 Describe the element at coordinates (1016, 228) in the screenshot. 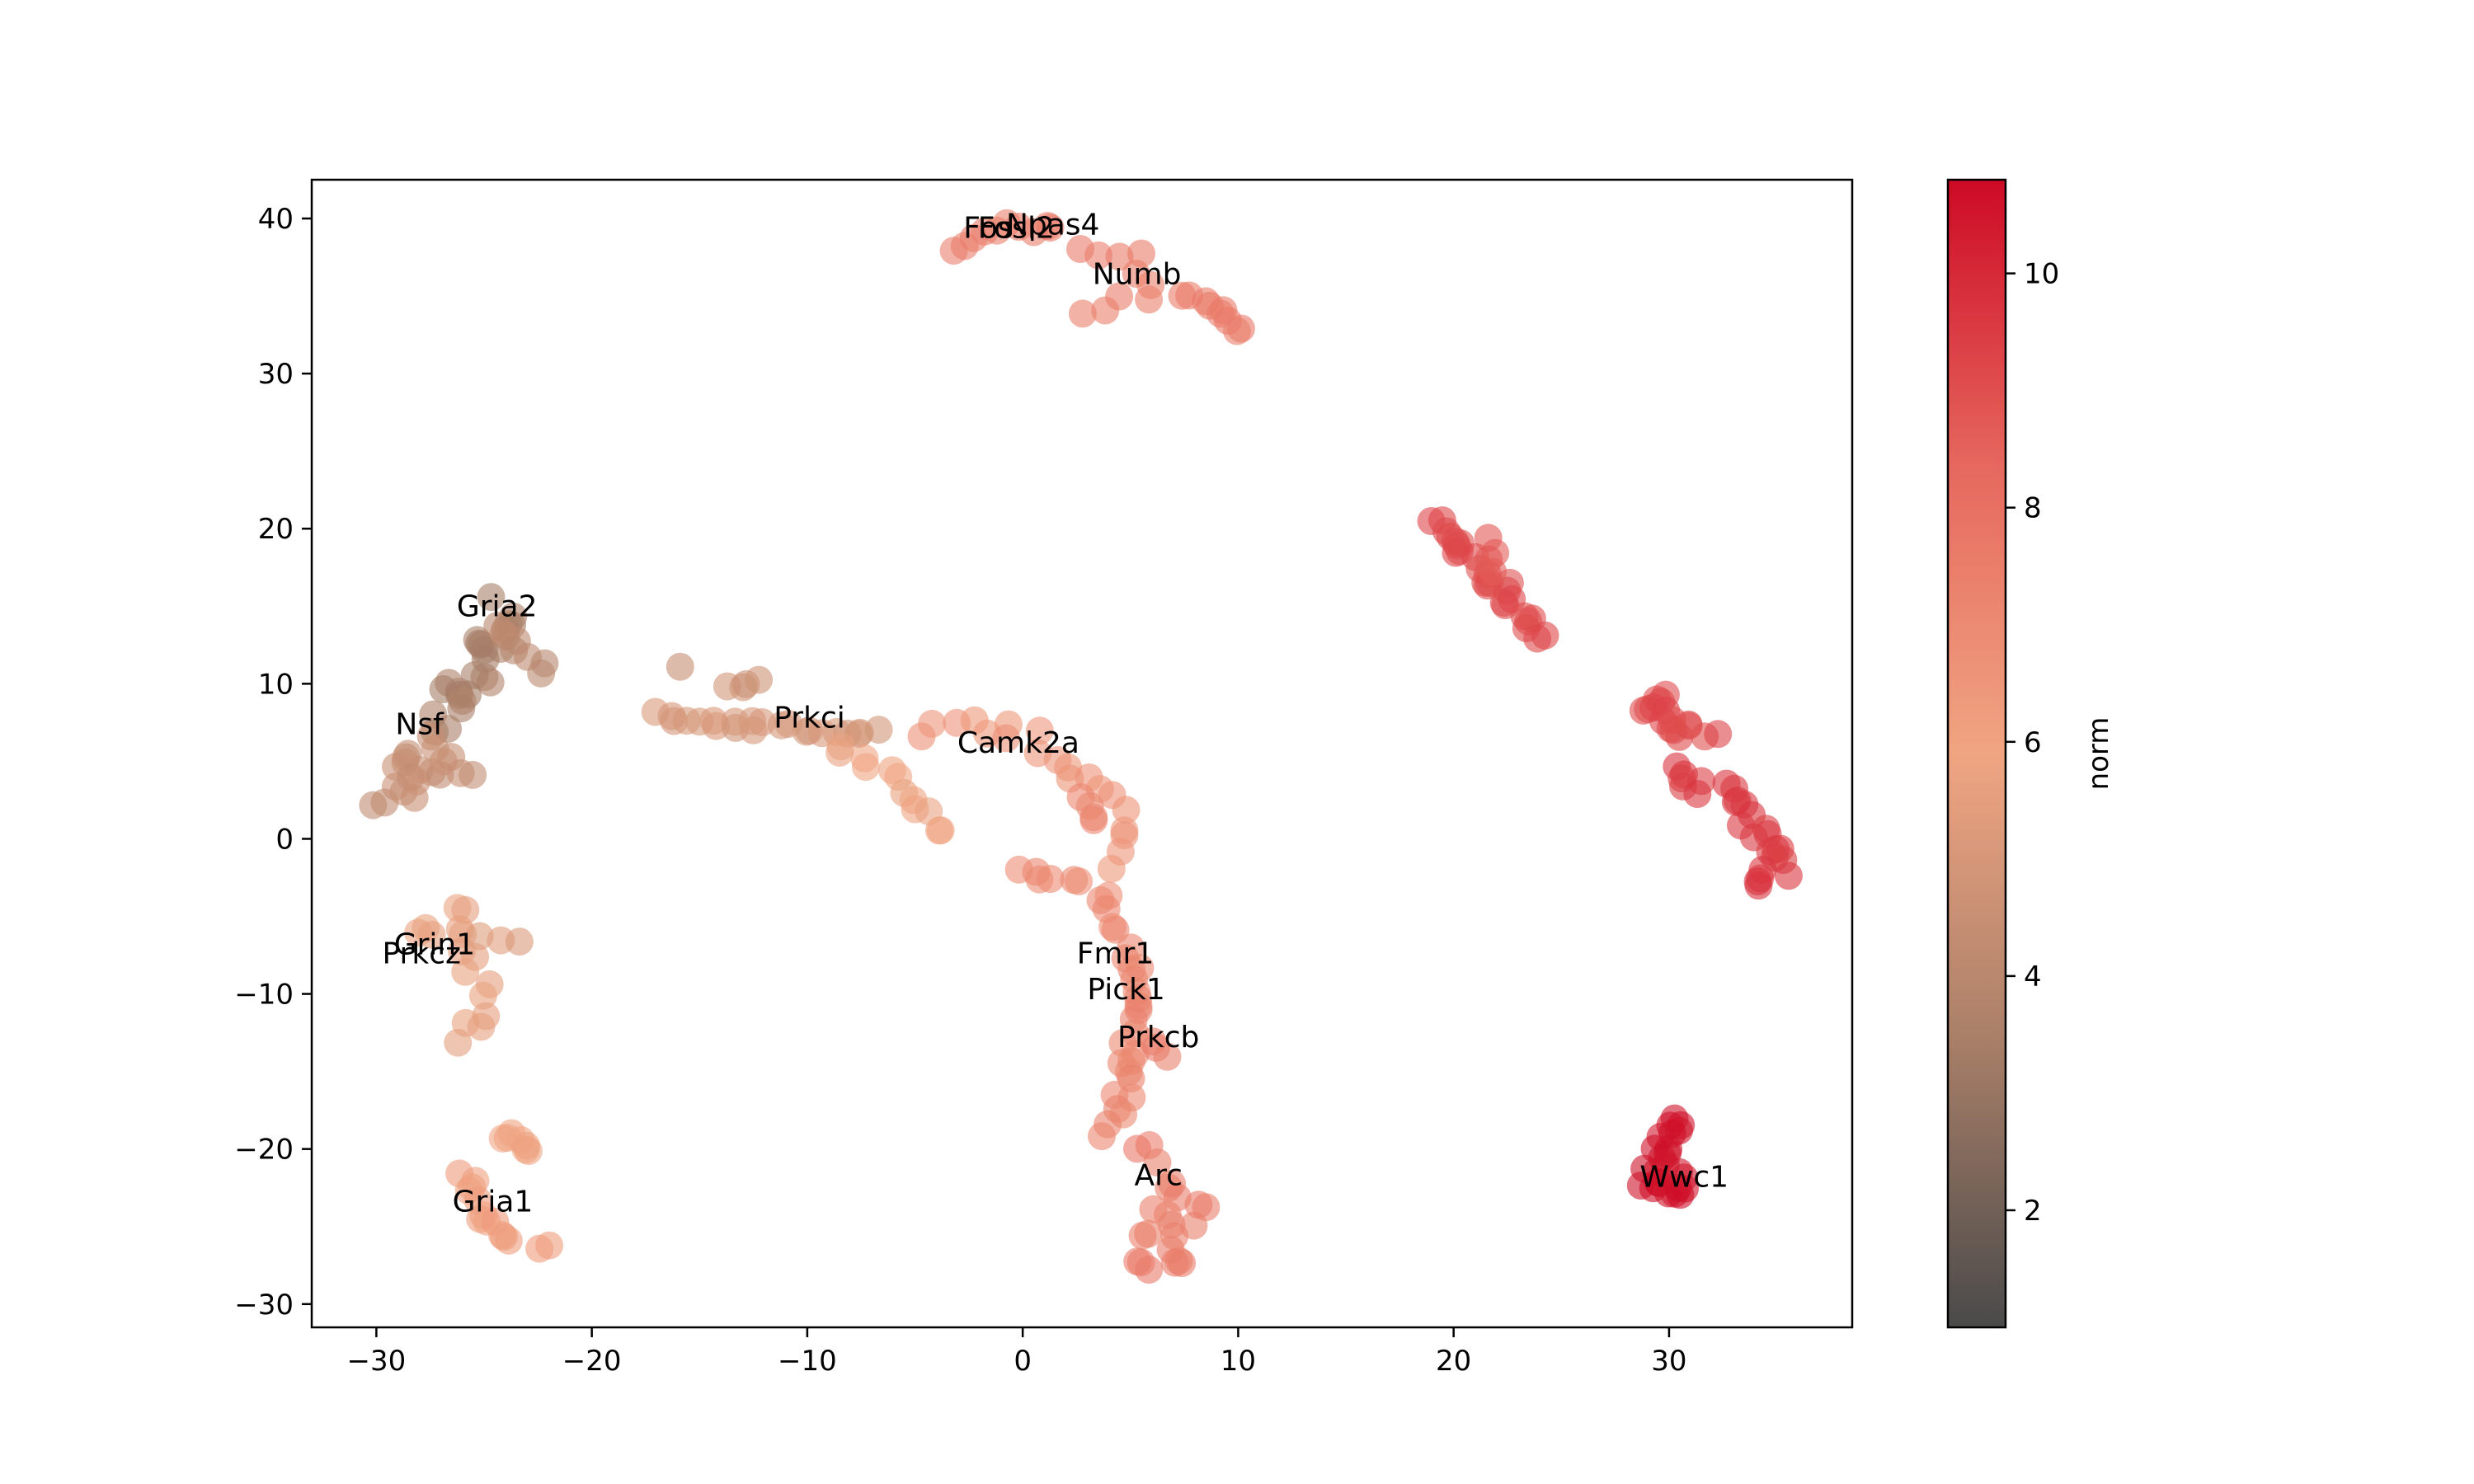

I see `gene-label: Fosl2` at that location.